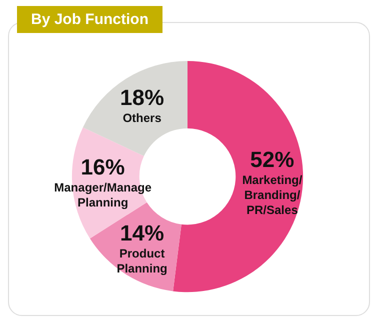 The image size is (375, 321). I want to click on chart-title: By Job Function, so click(89, 19).